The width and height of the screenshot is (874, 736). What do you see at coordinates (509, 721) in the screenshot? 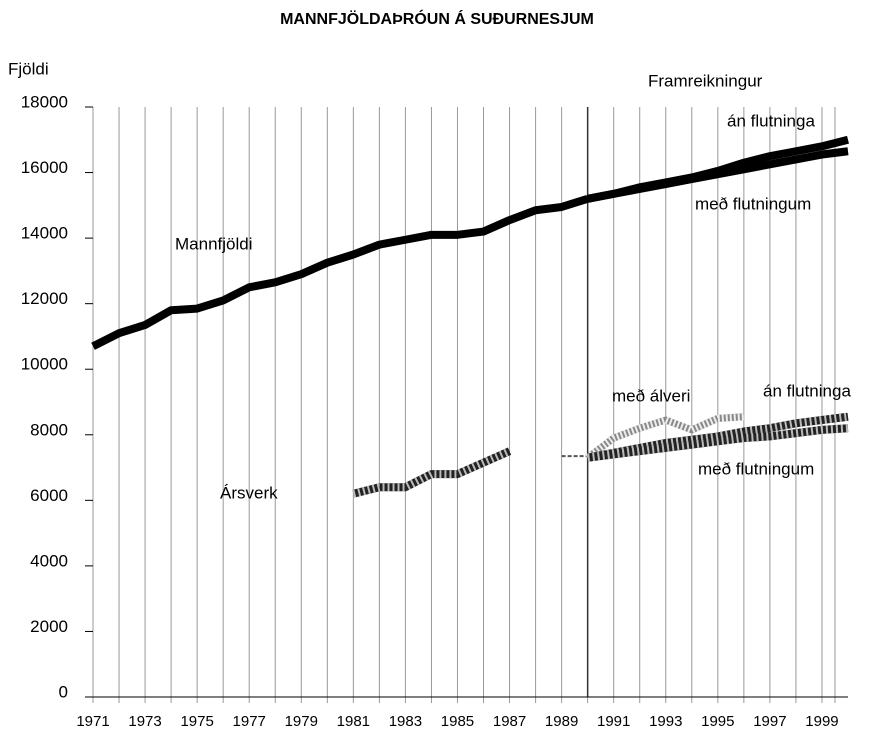
I see `x-tick-label: 1987` at bounding box center [509, 721].